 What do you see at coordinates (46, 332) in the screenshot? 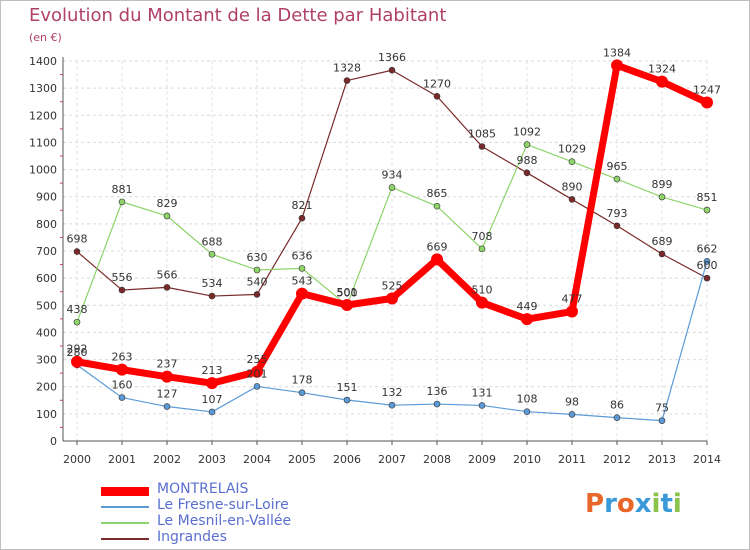
I see `y-tick-label: 400` at bounding box center [46, 332].